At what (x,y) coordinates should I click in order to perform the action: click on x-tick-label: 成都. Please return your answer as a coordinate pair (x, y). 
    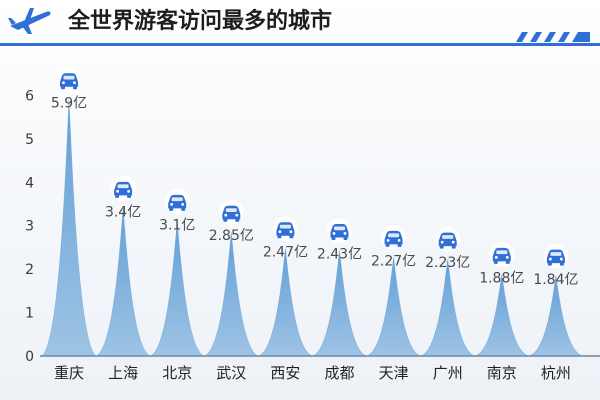
    Looking at the image, I should click on (339, 373).